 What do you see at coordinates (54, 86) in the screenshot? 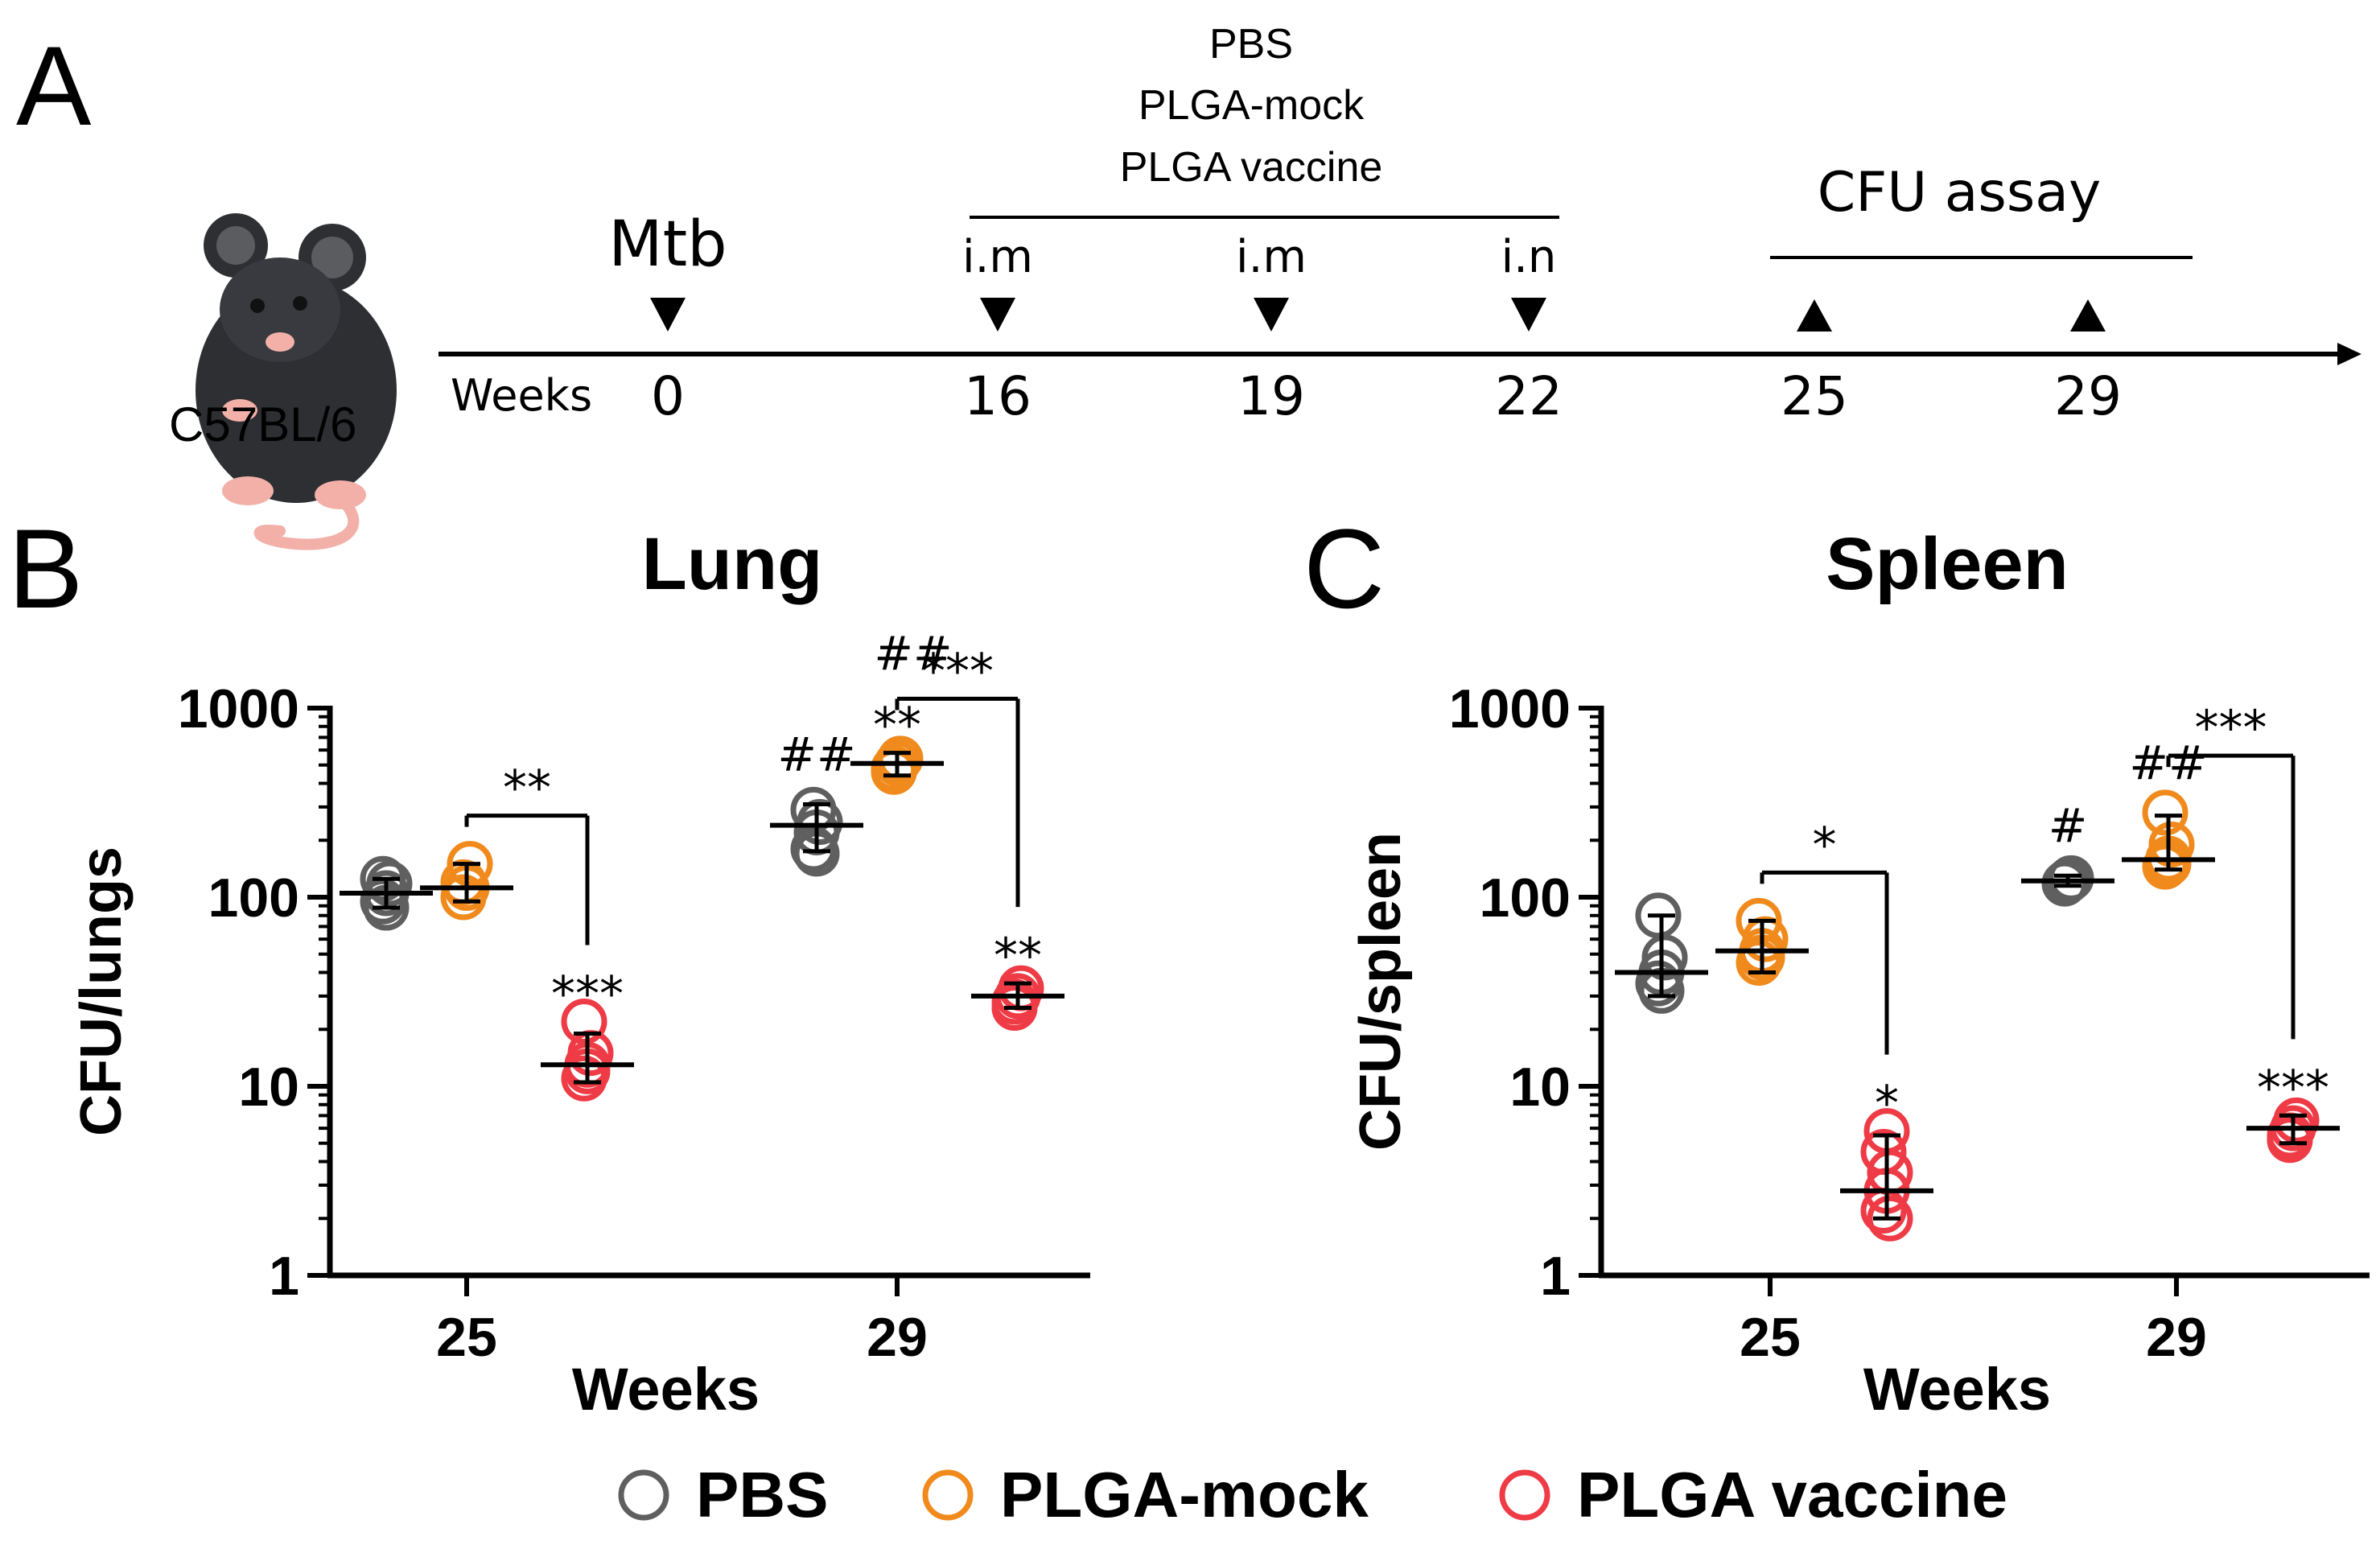
I see `panel-label-a: A` at bounding box center [54, 86].